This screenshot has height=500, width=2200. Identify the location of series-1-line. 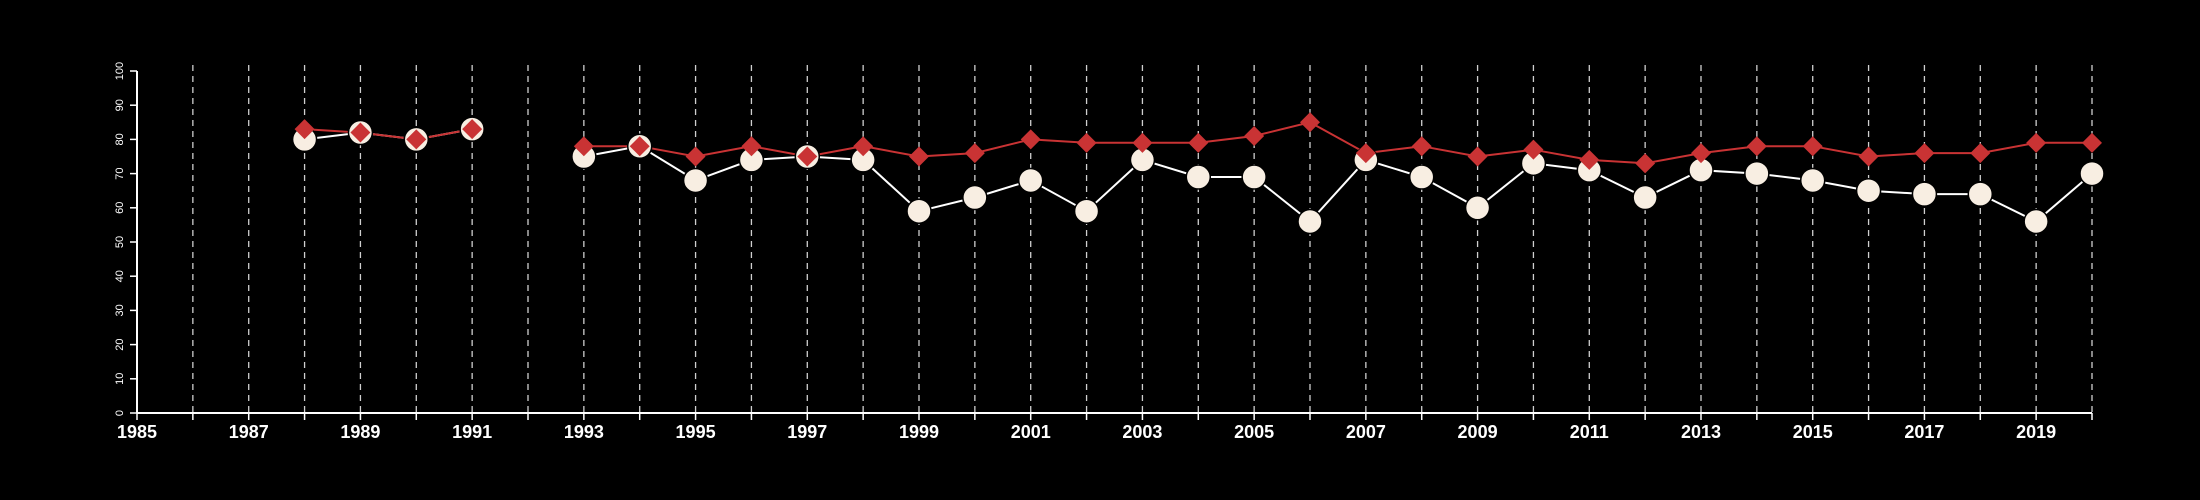
(1338, 184).